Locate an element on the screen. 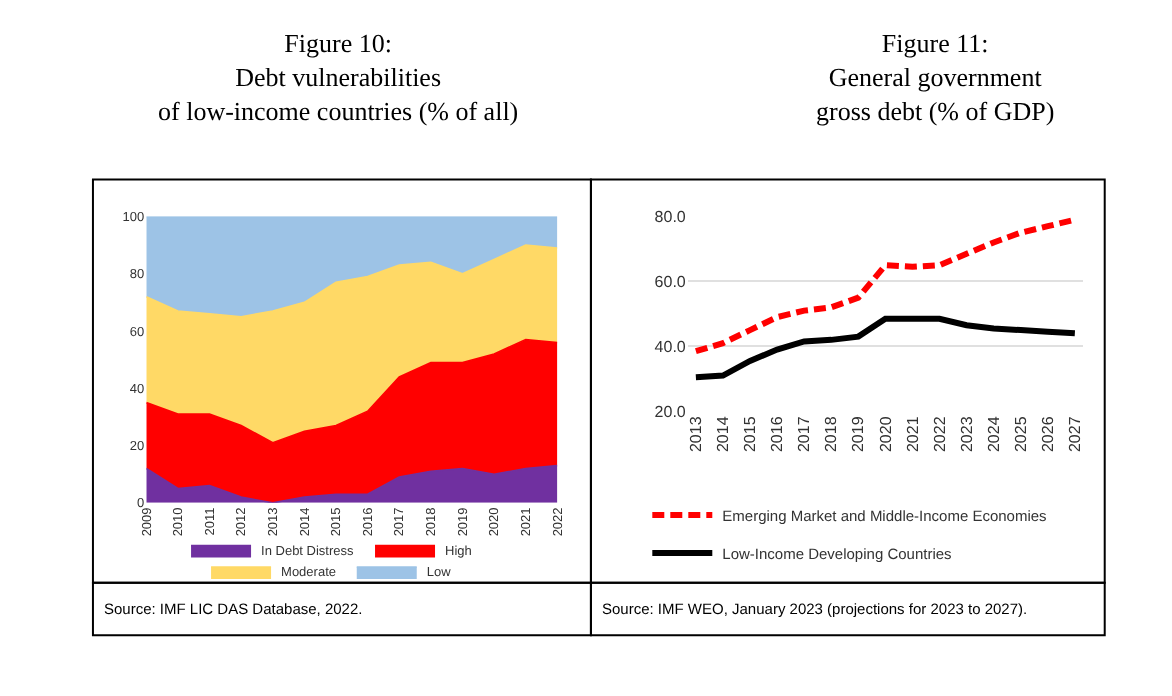 The height and width of the screenshot is (696, 1172). x-tick-label: 2022 is located at coordinates (939, 434).